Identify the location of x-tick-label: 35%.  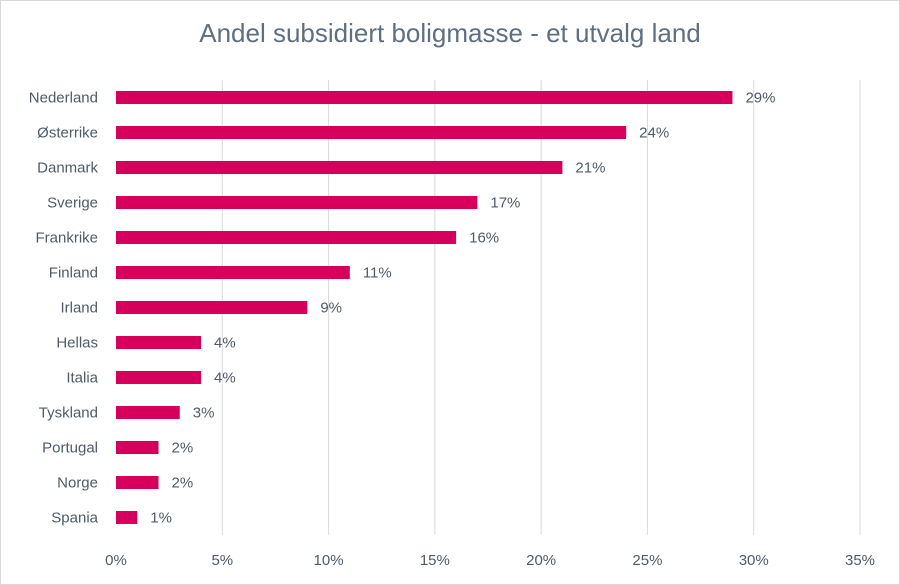
(860, 560).